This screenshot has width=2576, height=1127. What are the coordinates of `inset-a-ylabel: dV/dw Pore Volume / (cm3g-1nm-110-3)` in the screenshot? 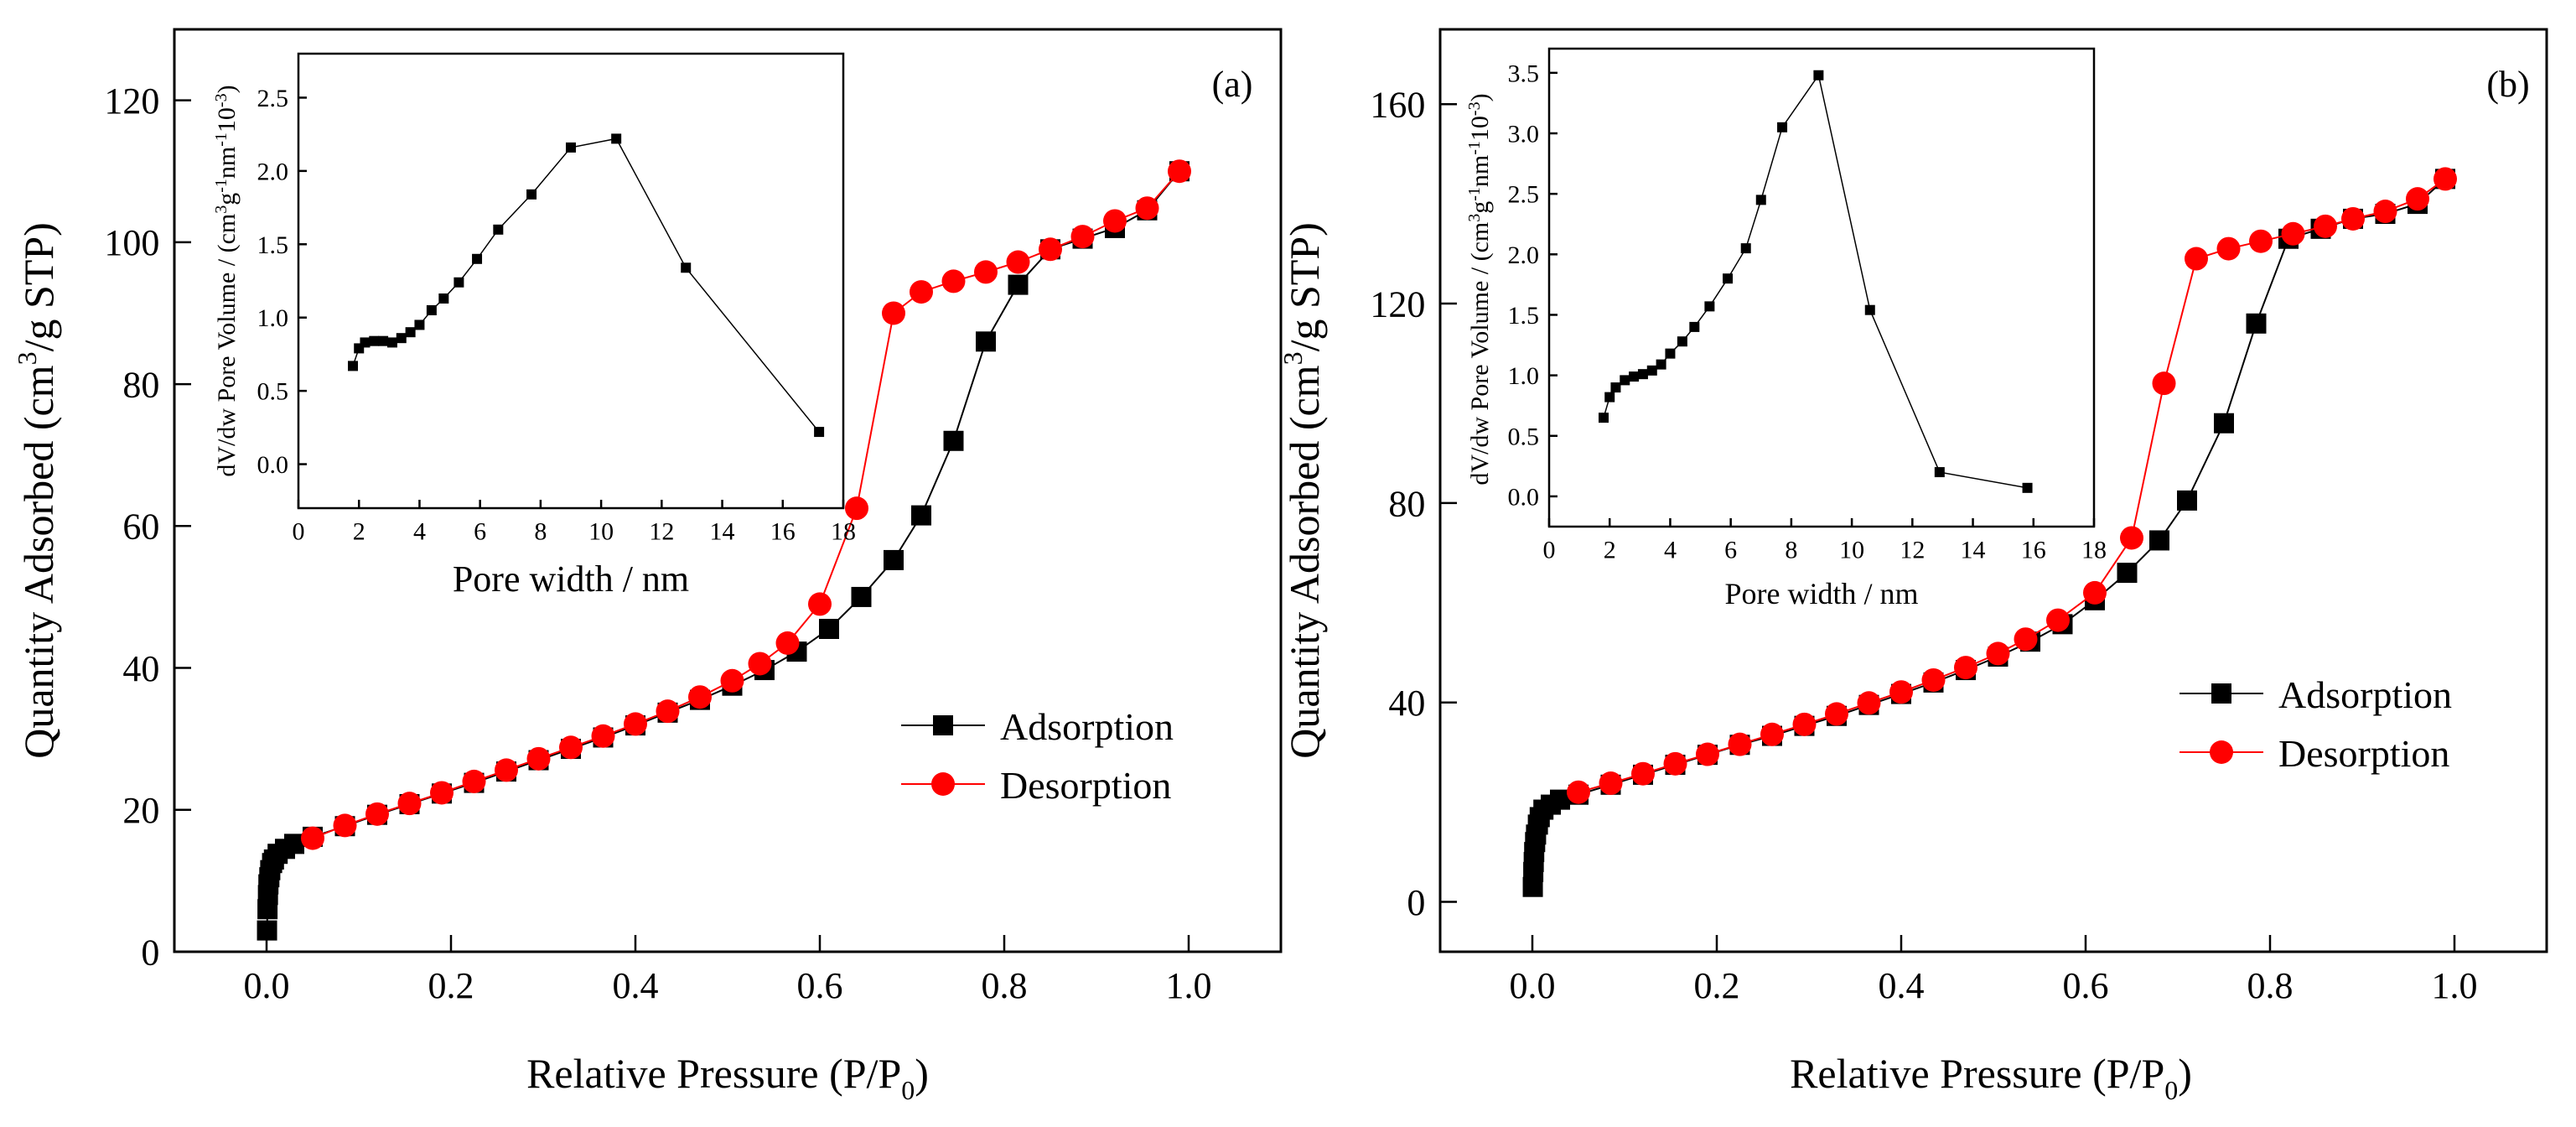 It's located at (226, 280).